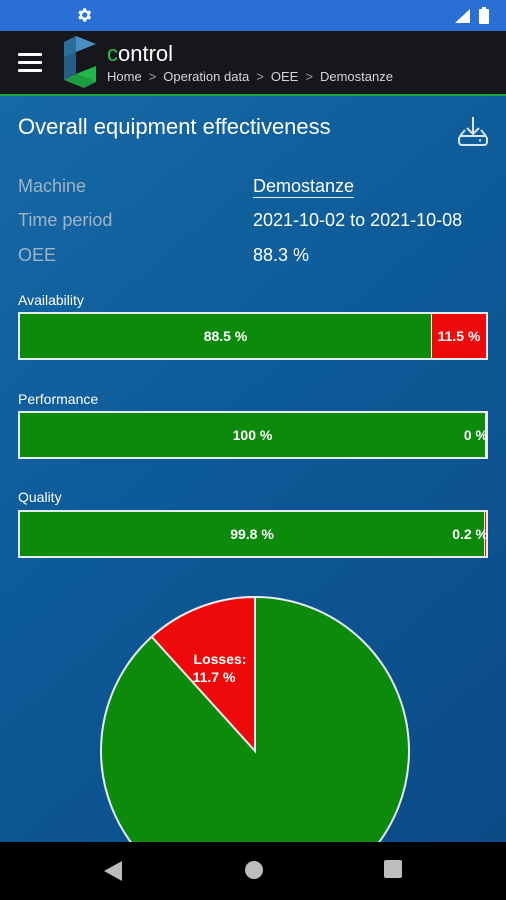  I want to click on system-nav-bar, so click(253, 871).